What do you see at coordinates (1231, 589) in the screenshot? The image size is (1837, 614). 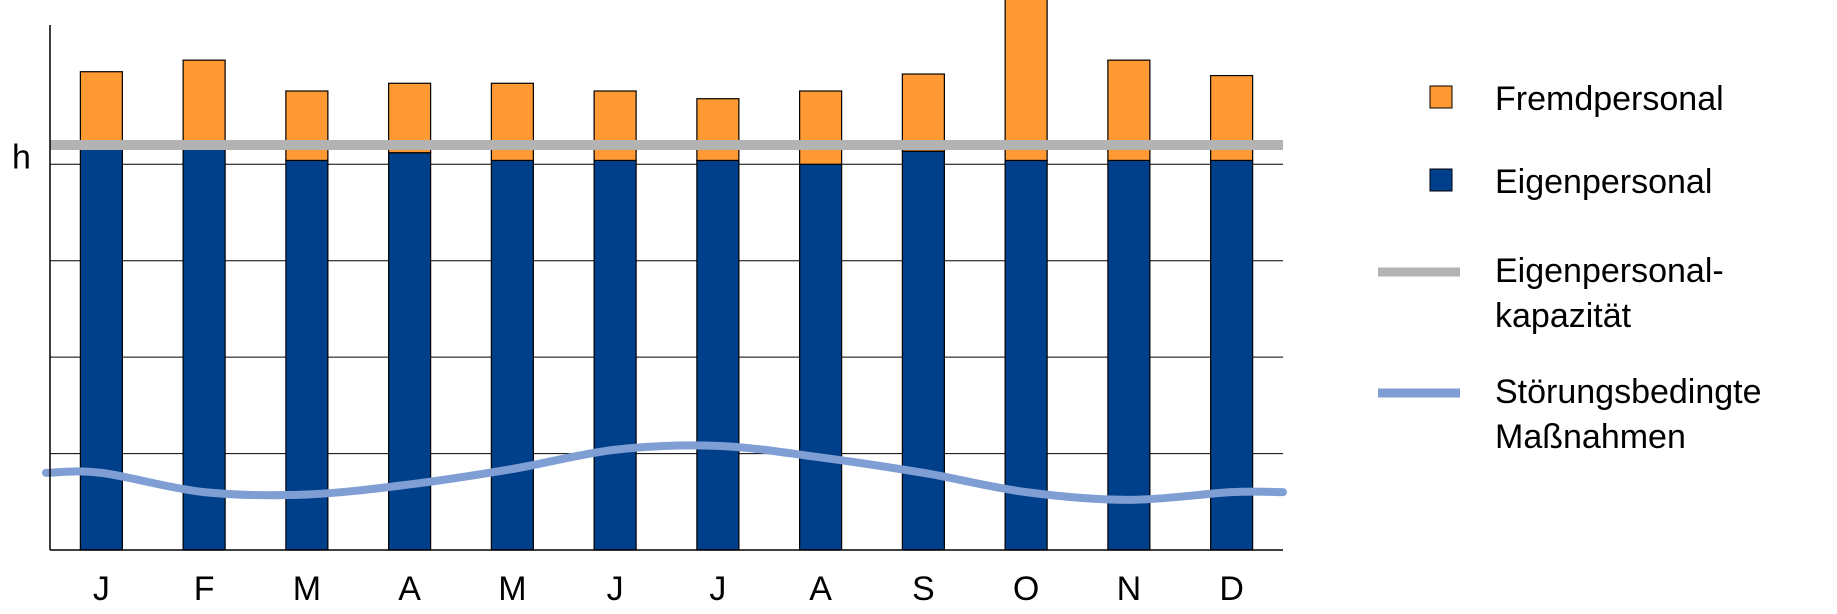 I see `x-tick-label-12: D` at bounding box center [1231, 589].